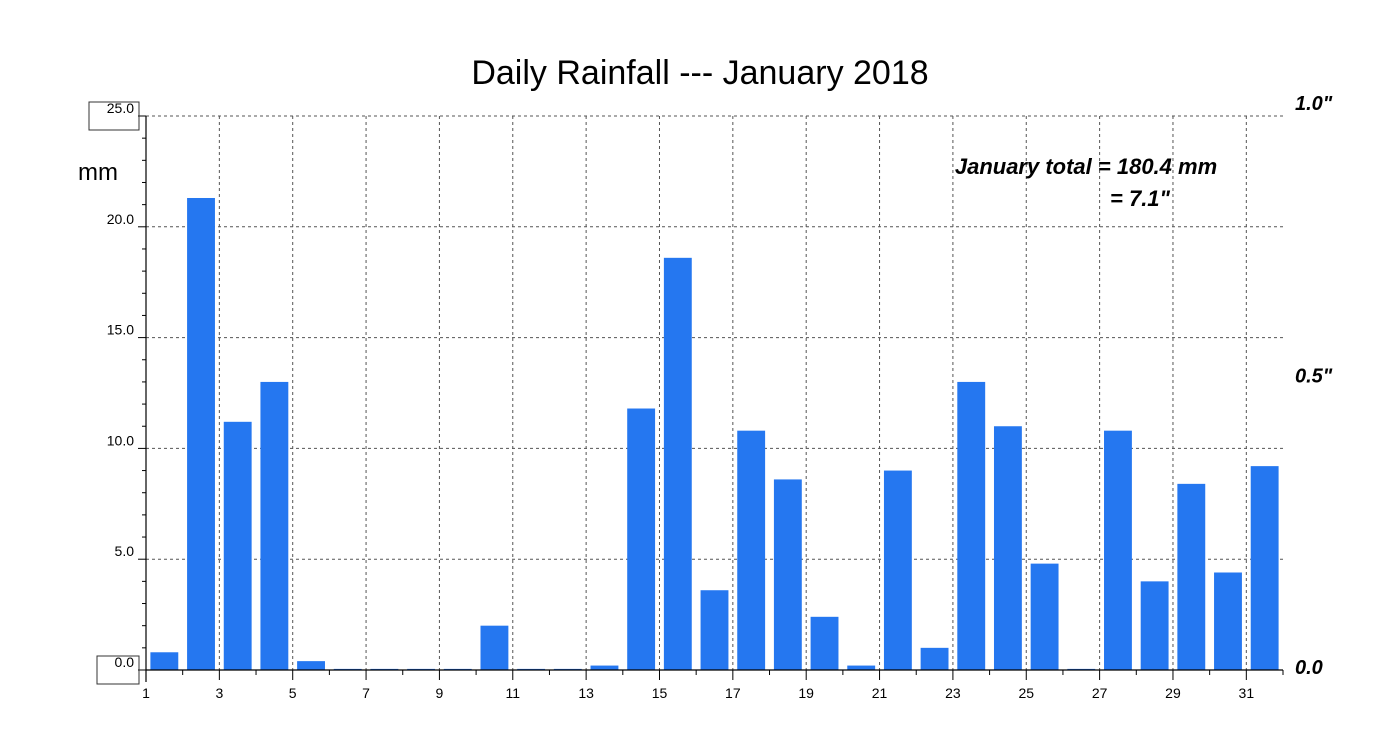 This screenshot has width=1400, height=746. What do you see at coordinates (806, 693) in the screenshot?
I see `x-tick-label: 19` at bounding box center [806, 693].